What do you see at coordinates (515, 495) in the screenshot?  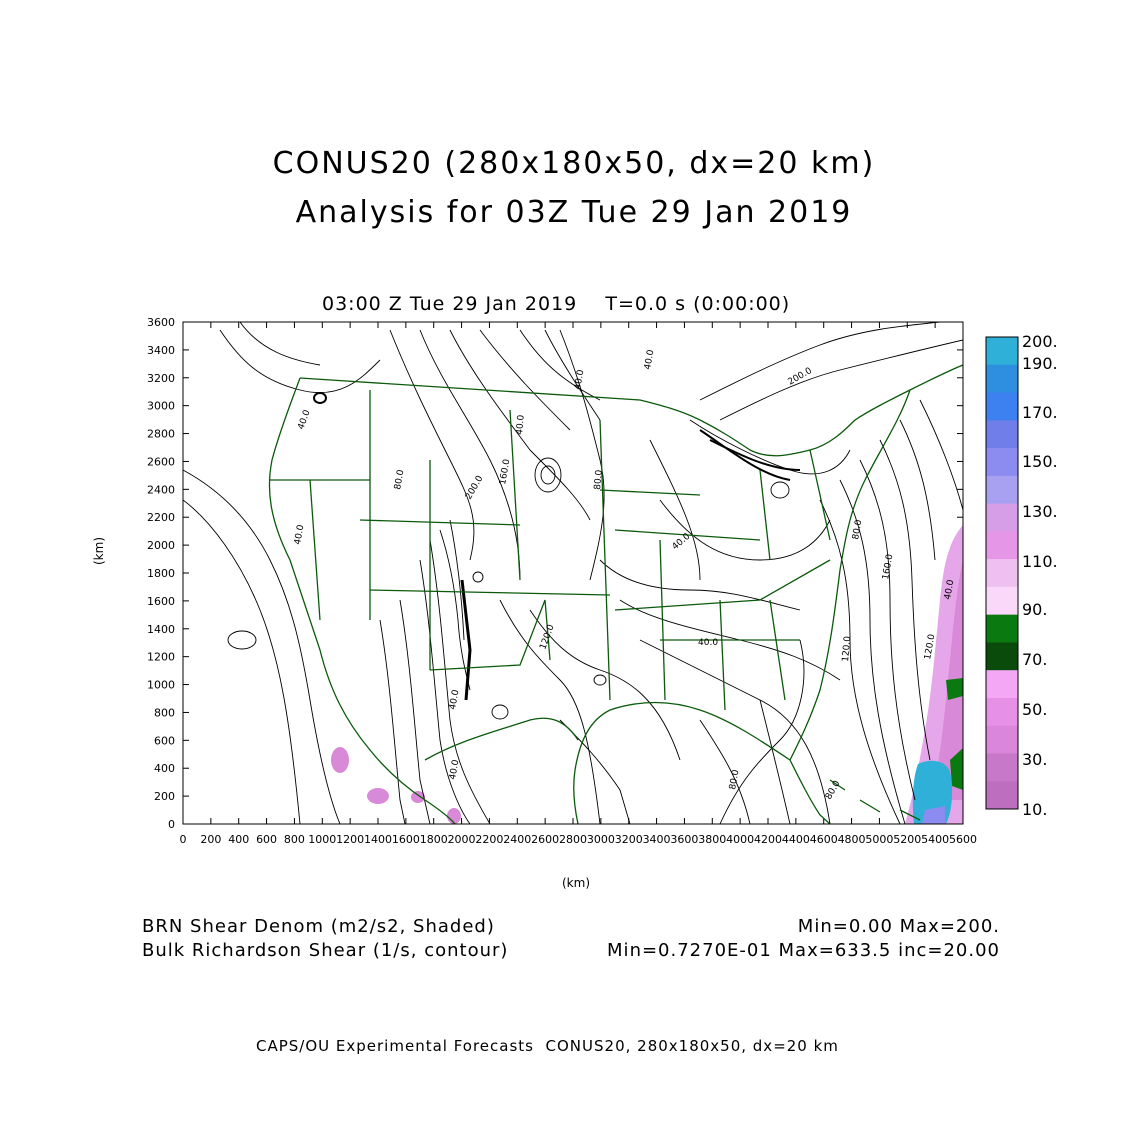 I see `state-line-c` at bounding box center [515, 495].